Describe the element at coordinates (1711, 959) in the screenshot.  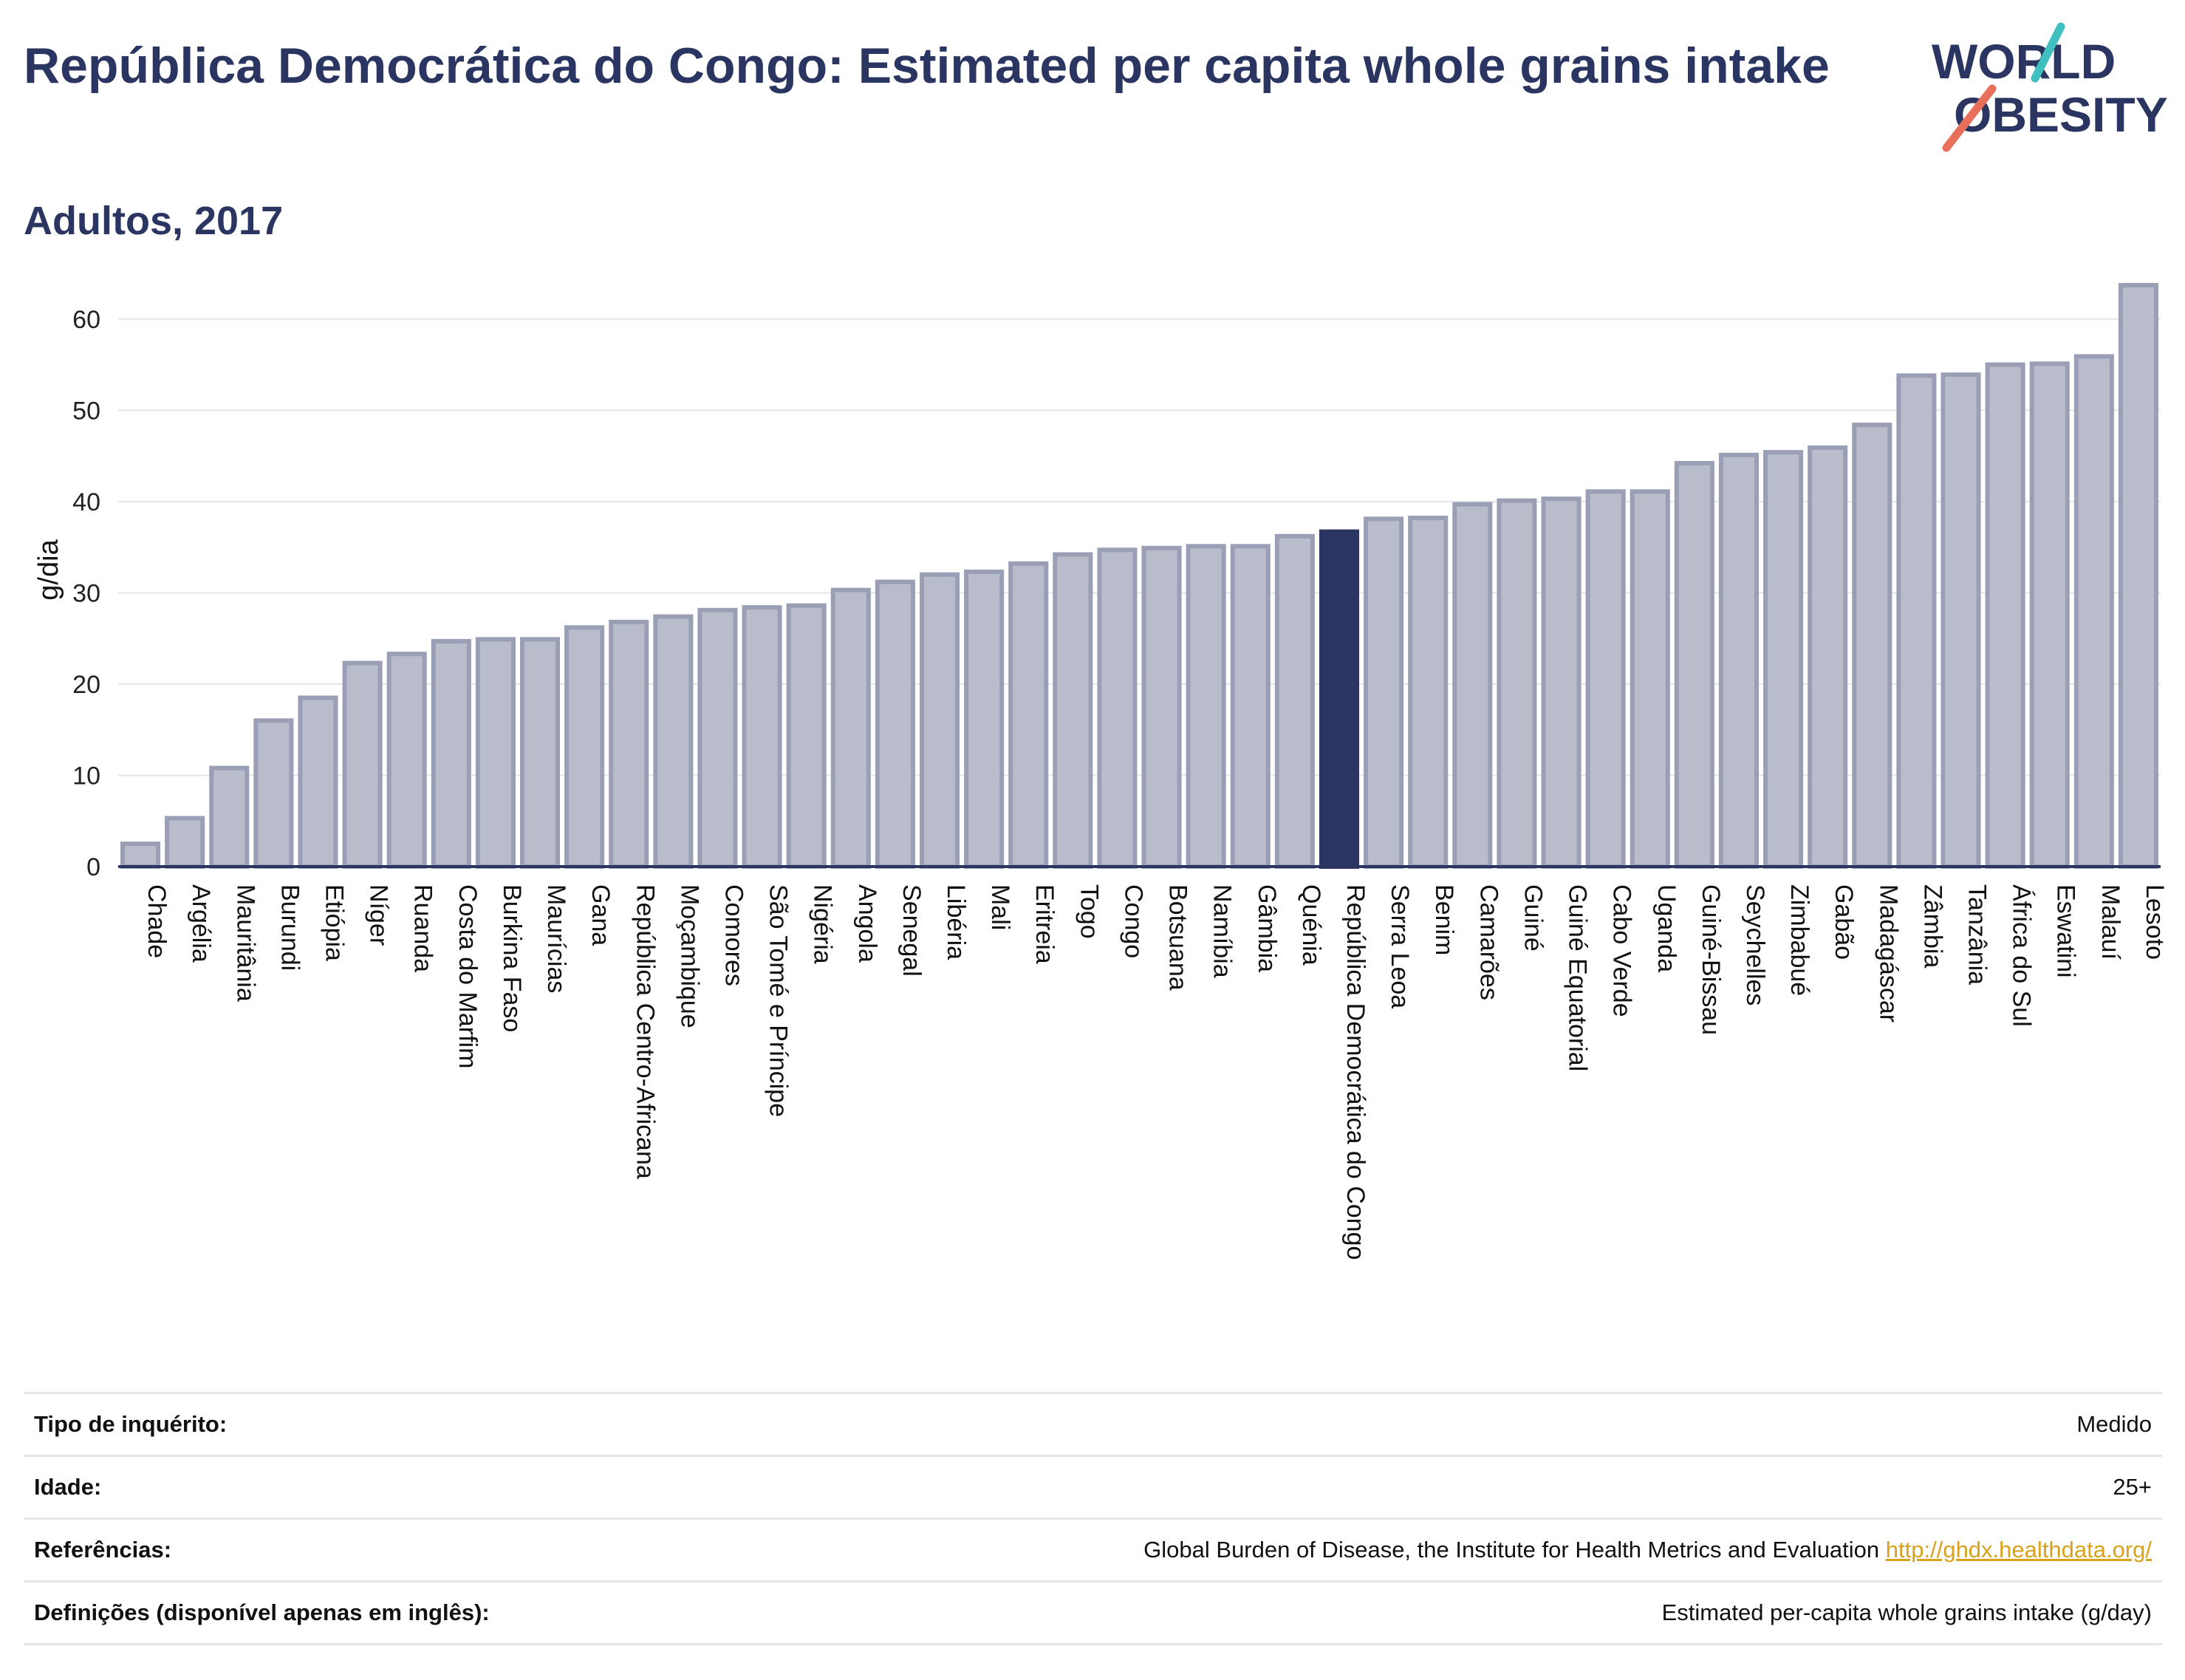
I see `x-tick-label: Guiné-Bissau` at that location.